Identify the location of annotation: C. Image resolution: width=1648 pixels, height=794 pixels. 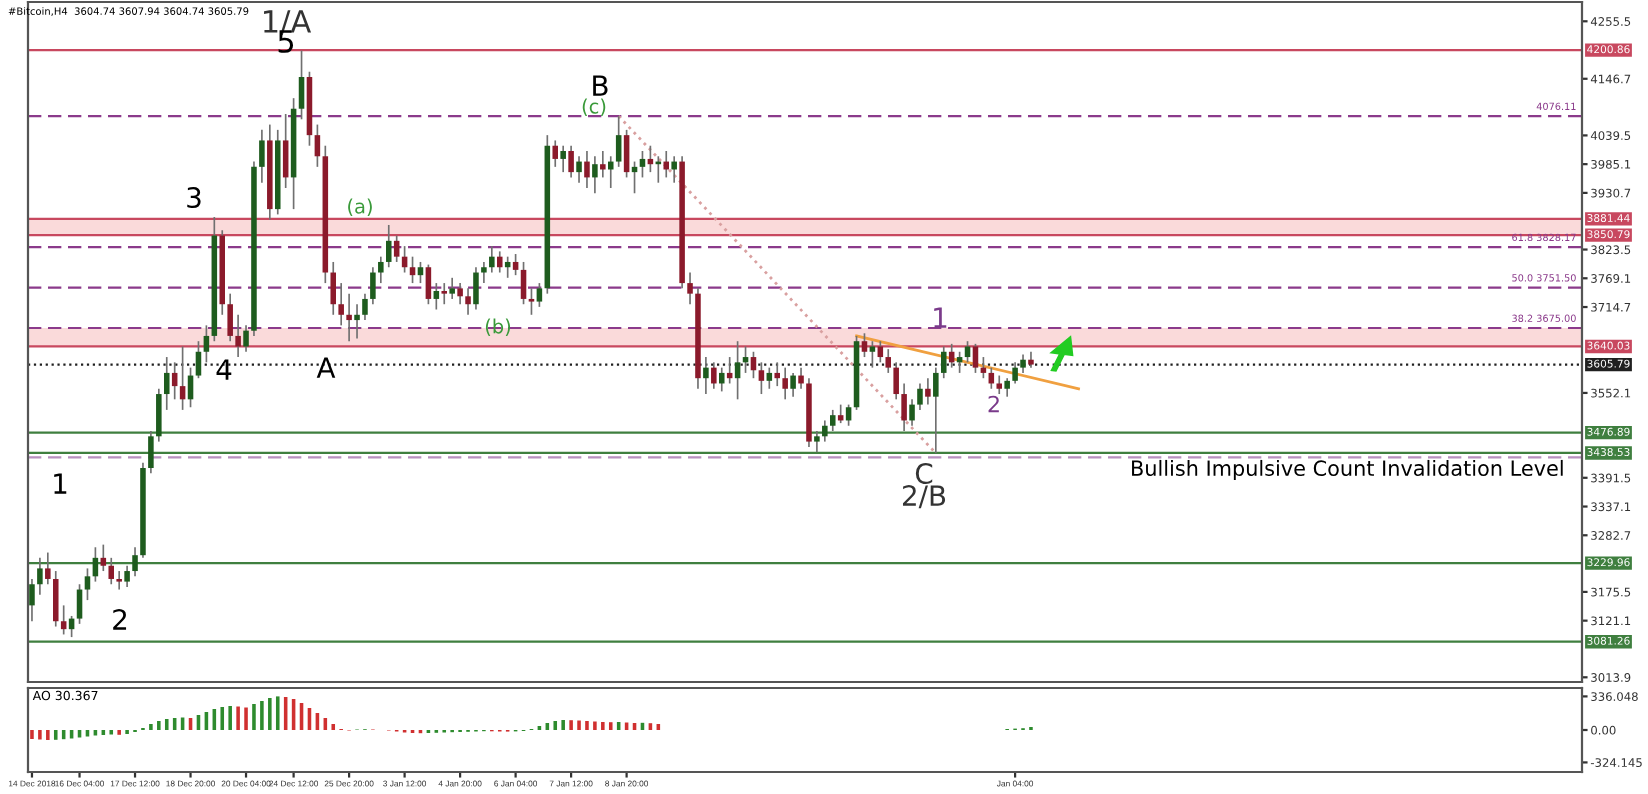
(924, 474).